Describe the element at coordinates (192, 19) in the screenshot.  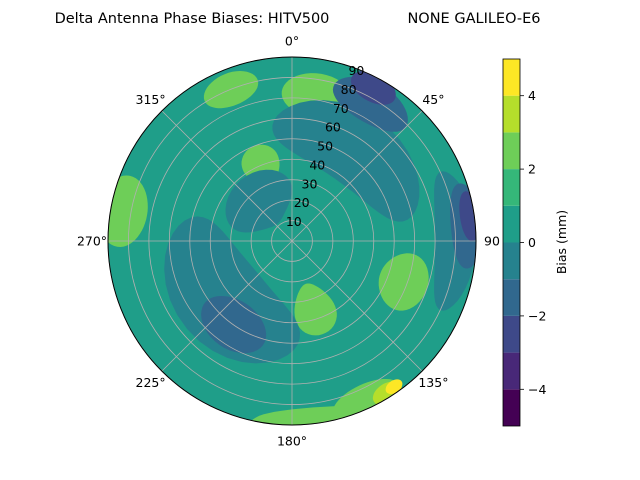
I see `chart-title: Delta Antenna Phase Biases: HITV500` at that location.